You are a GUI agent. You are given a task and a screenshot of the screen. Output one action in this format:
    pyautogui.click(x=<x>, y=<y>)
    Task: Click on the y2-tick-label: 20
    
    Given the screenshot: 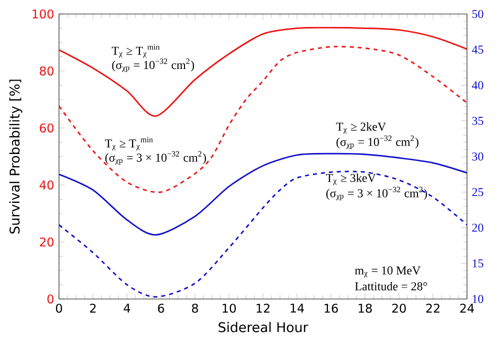 What is the action you would take?
    pyautogui.click(x=478, y=228)
    